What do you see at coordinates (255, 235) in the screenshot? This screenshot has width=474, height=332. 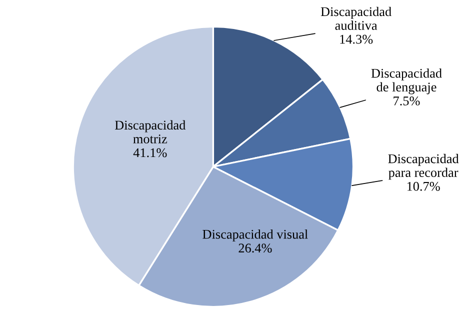 I see `slice-label: Discapacidad visual` at bounding box center [255, 235].